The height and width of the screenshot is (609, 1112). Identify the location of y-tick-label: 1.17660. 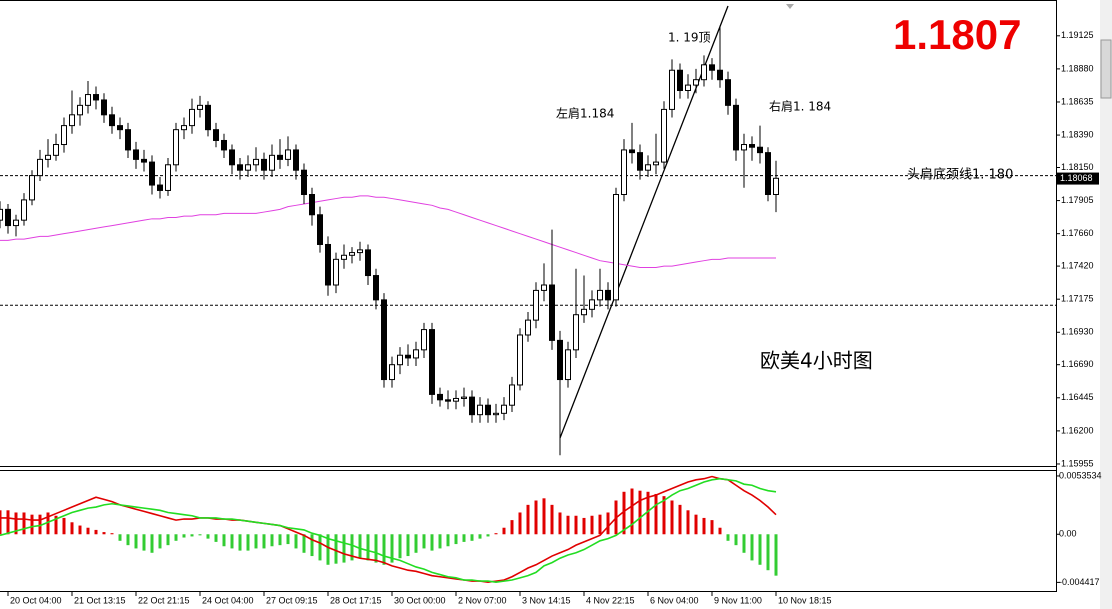
(1077, 233).